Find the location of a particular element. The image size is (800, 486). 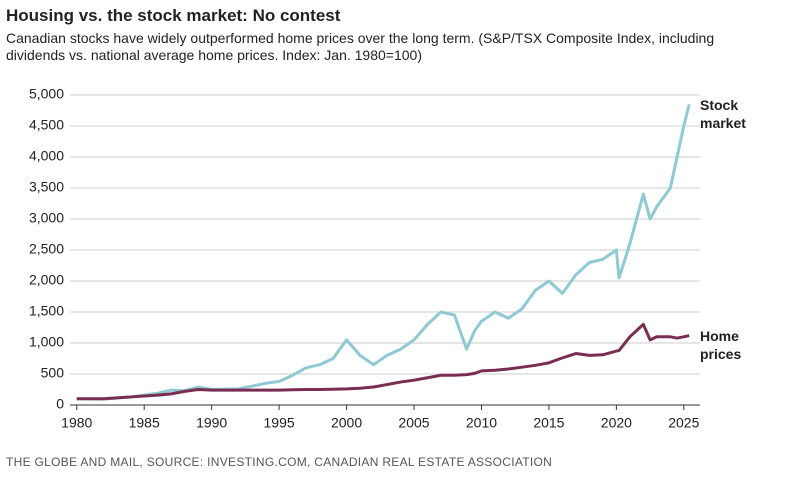

y-tick-label: 500 is located at coordinates (53, 373).